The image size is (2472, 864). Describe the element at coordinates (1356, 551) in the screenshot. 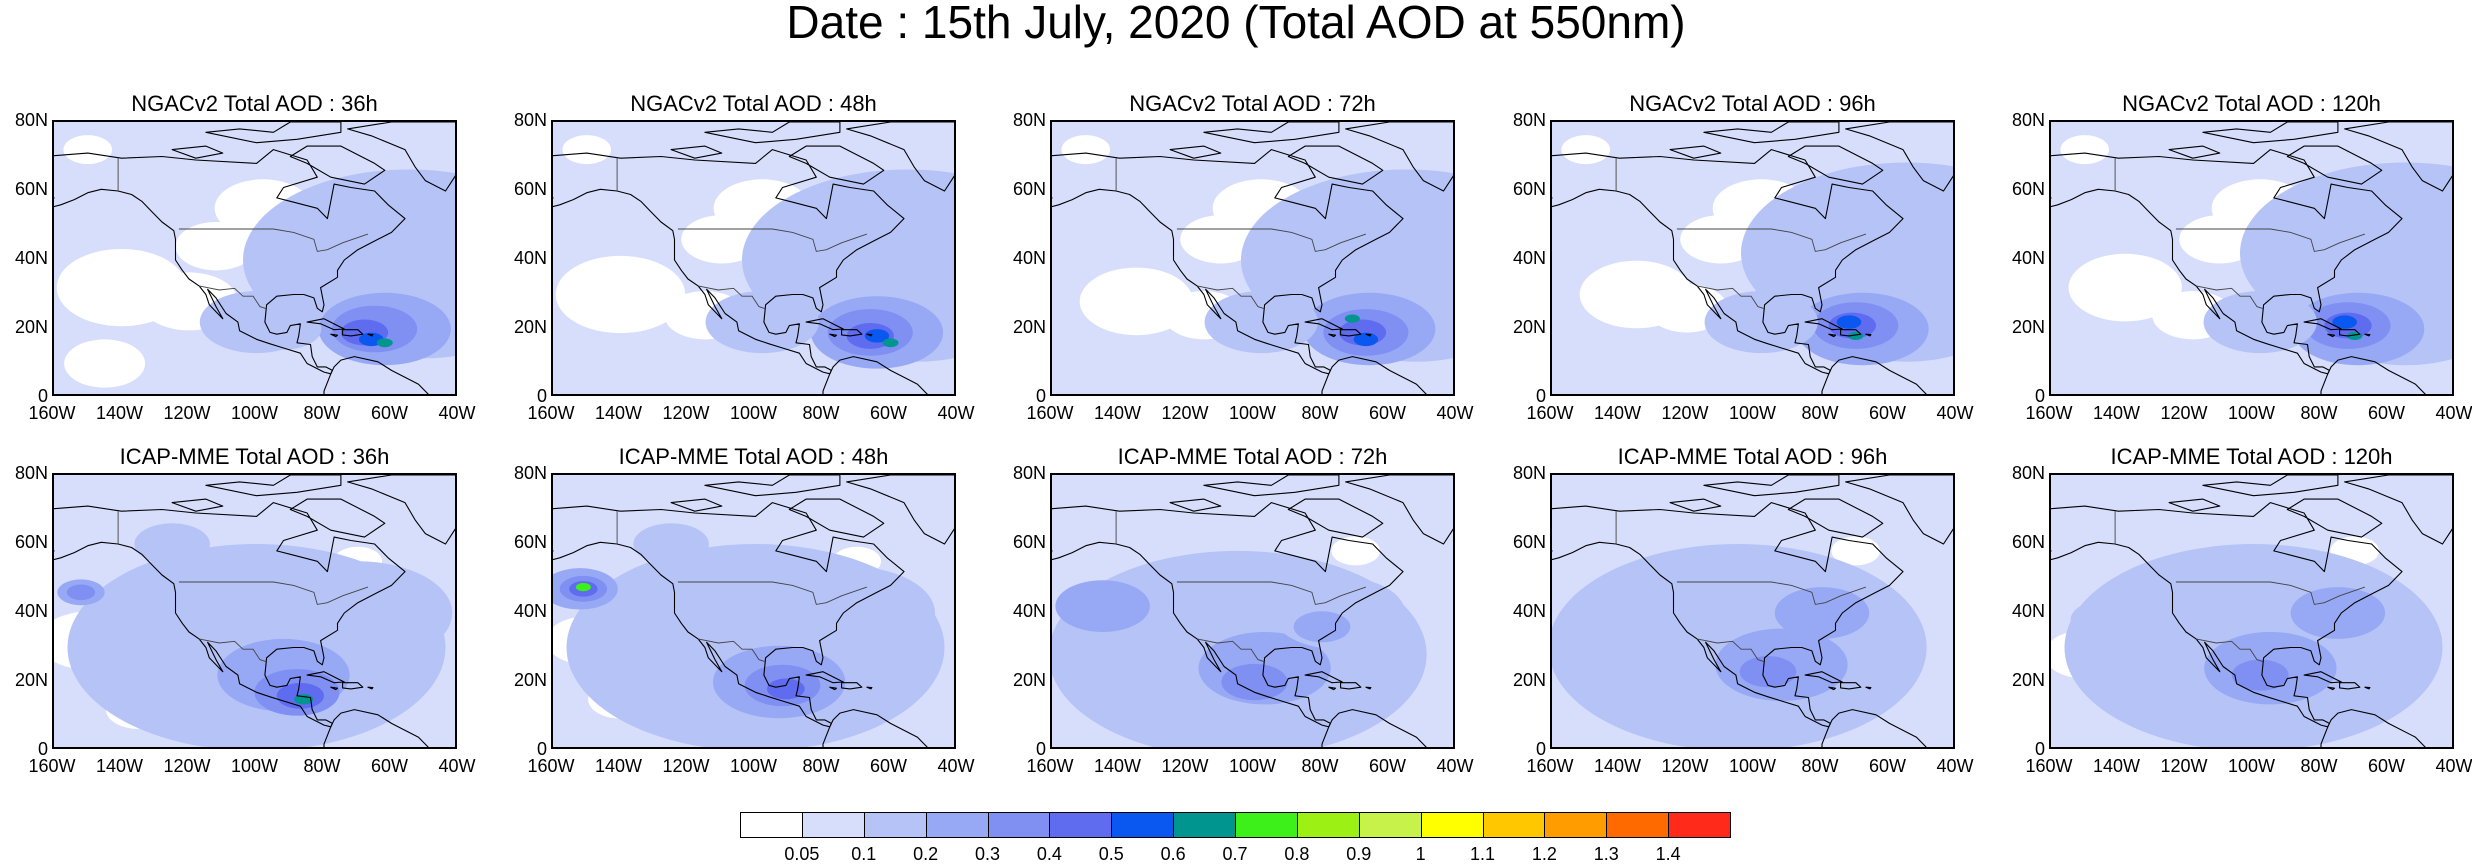

I see `aod-clean-patch` at that location.